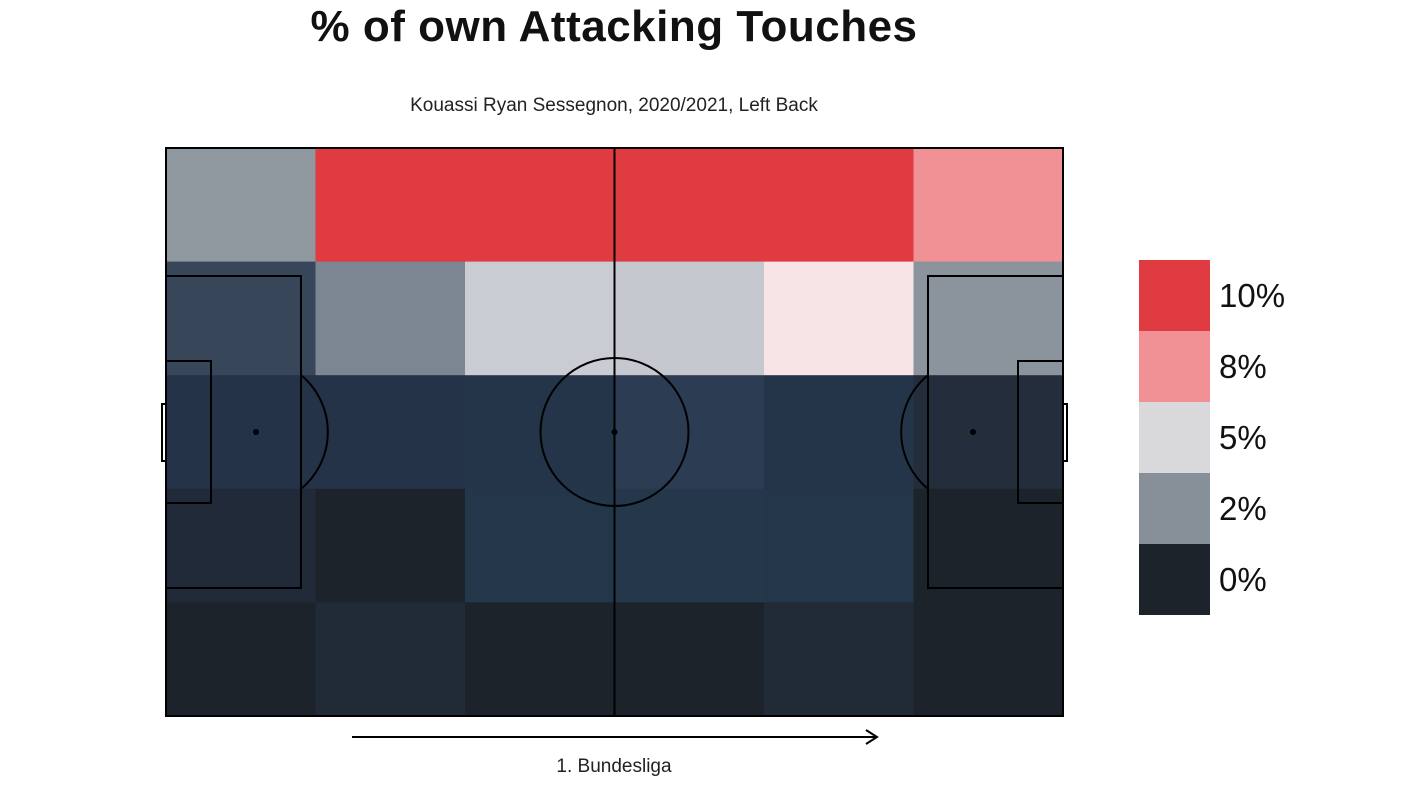 Image resolution: width=1408 pixels, height=786 pixels. What do you see at coordinates (614, 766) in the screenshot?
I see `league-label: 1. Bundesliga` at bounding box center [614, 766].